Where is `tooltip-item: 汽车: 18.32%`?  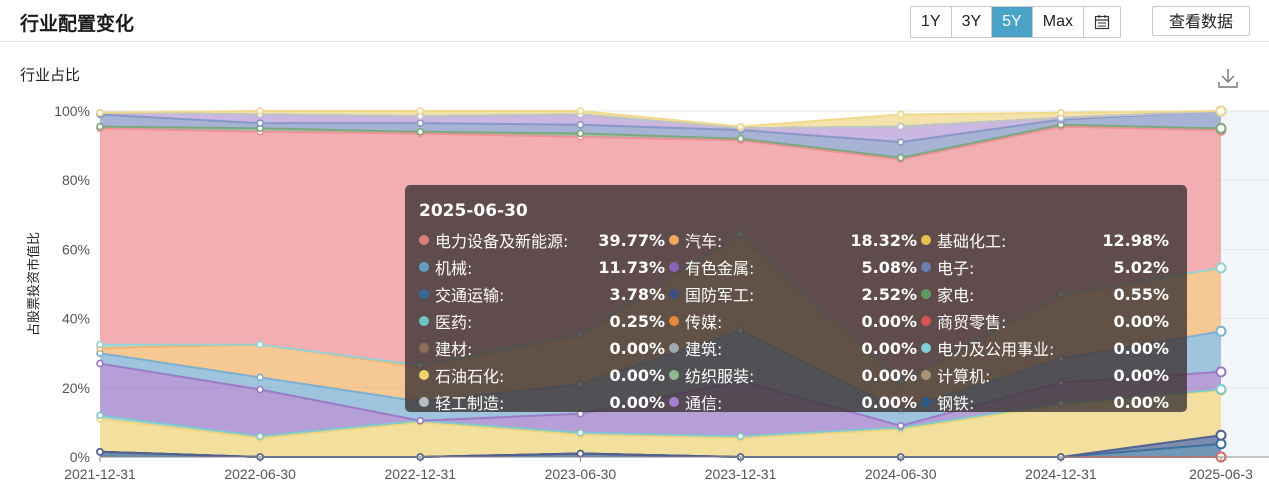 tooltip-item: 汽车: 18.32% is located at coordinates (795, 240).